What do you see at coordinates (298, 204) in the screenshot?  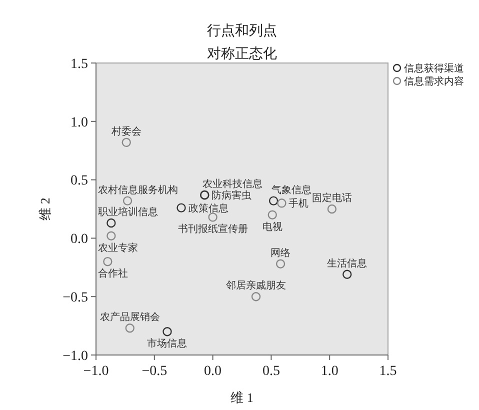 I see `data-label: 手机` at bounding box center [298, 204].